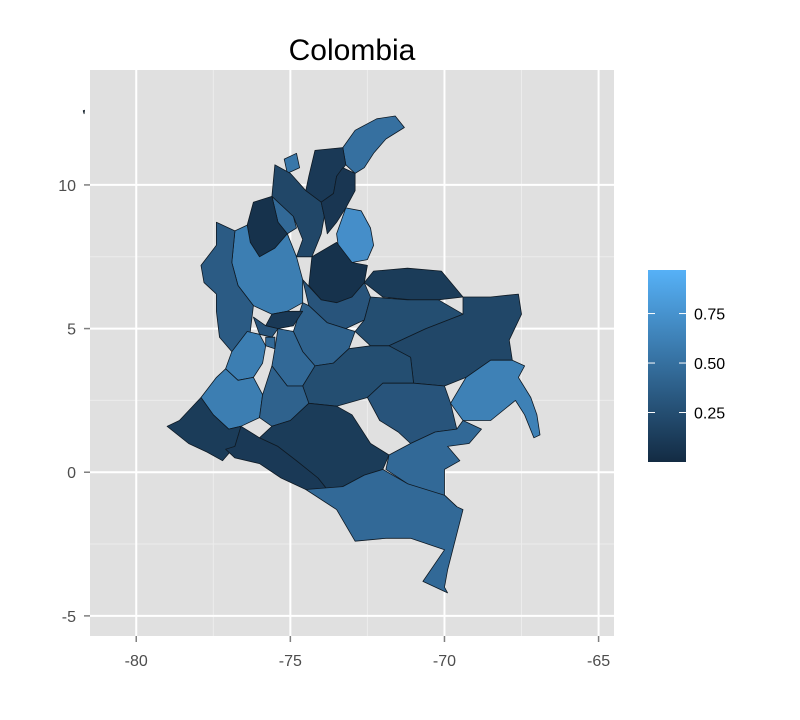 The width and height of the screenshot is (800, 720). I want to click on region-amazonas, so click(384, 531).